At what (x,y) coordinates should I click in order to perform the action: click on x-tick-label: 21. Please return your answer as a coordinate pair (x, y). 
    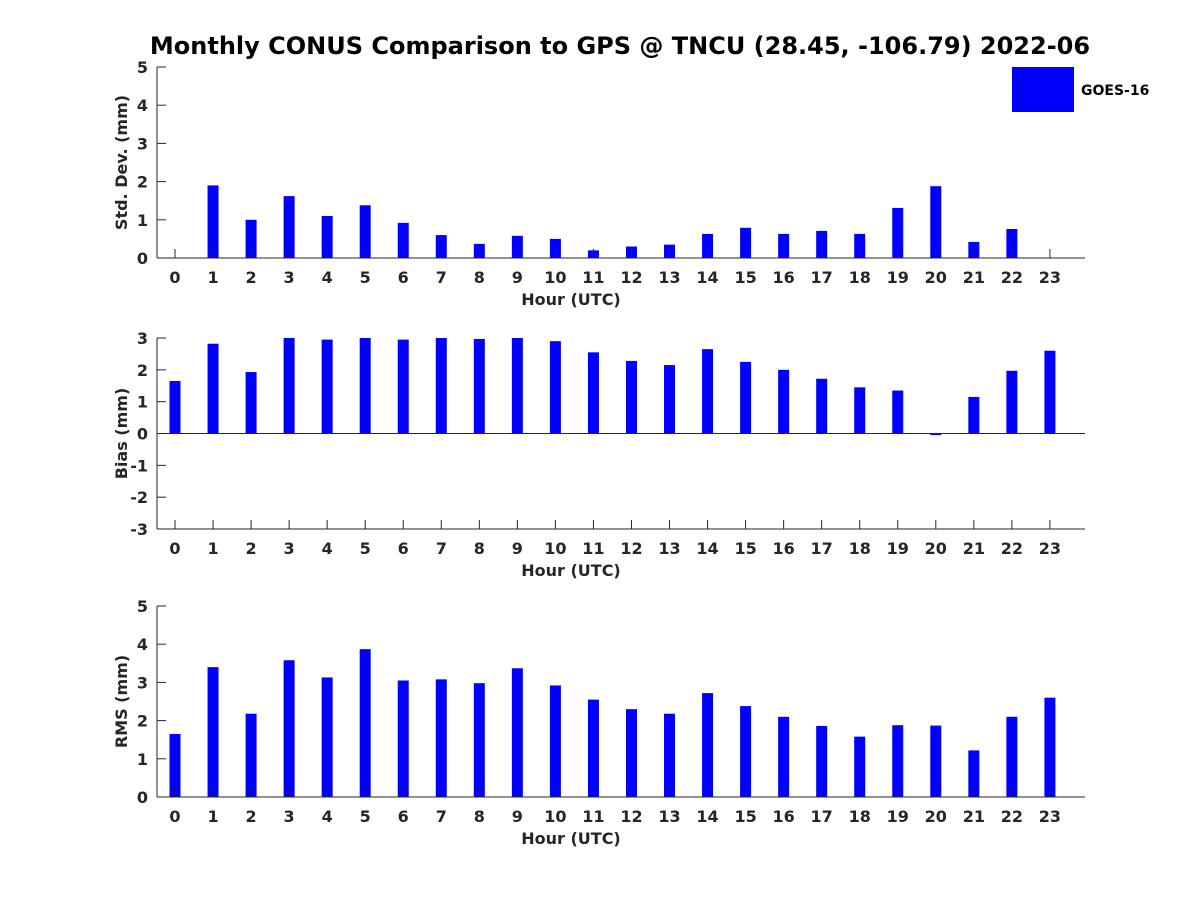
    Looking at the image, I should click on (974, 548).